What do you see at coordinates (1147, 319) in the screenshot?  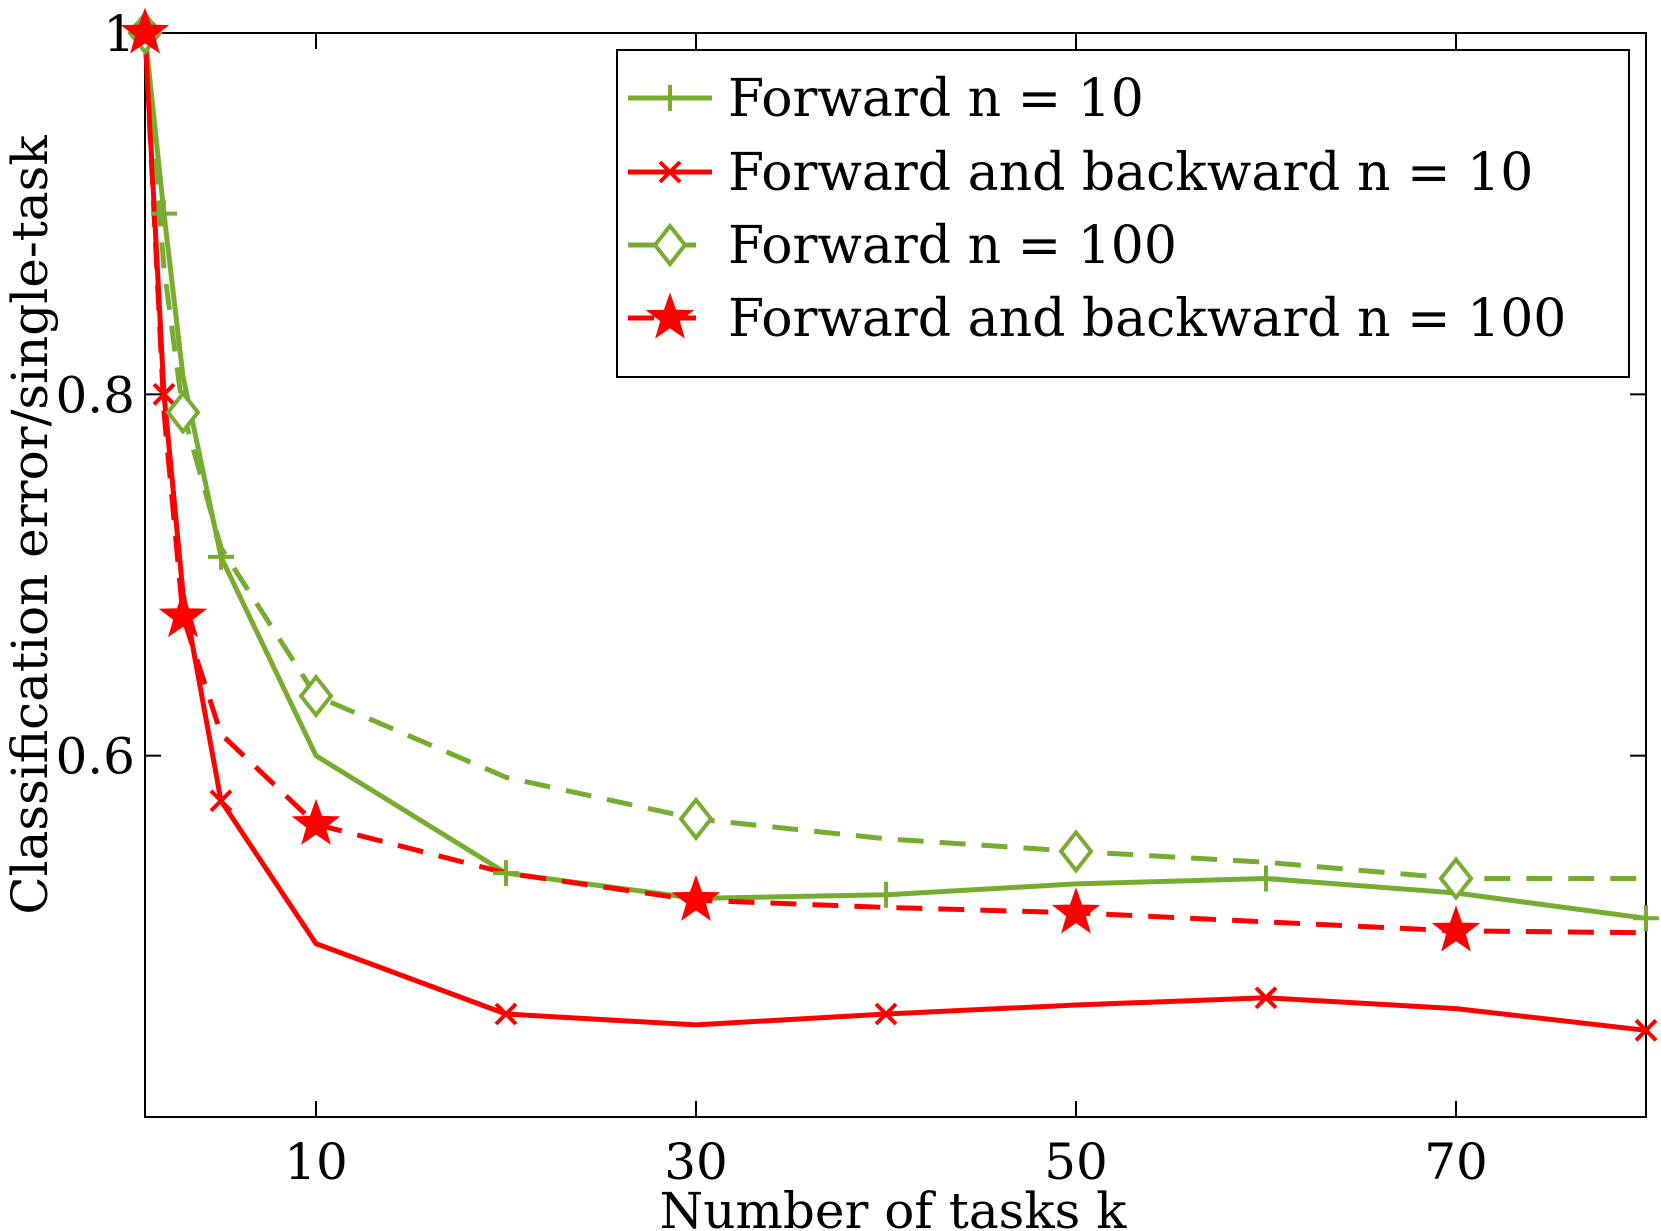 I see `legend-label-forward-and-backward-n-100: Forward and backward n = 100` at bounding box center [1147, 319].